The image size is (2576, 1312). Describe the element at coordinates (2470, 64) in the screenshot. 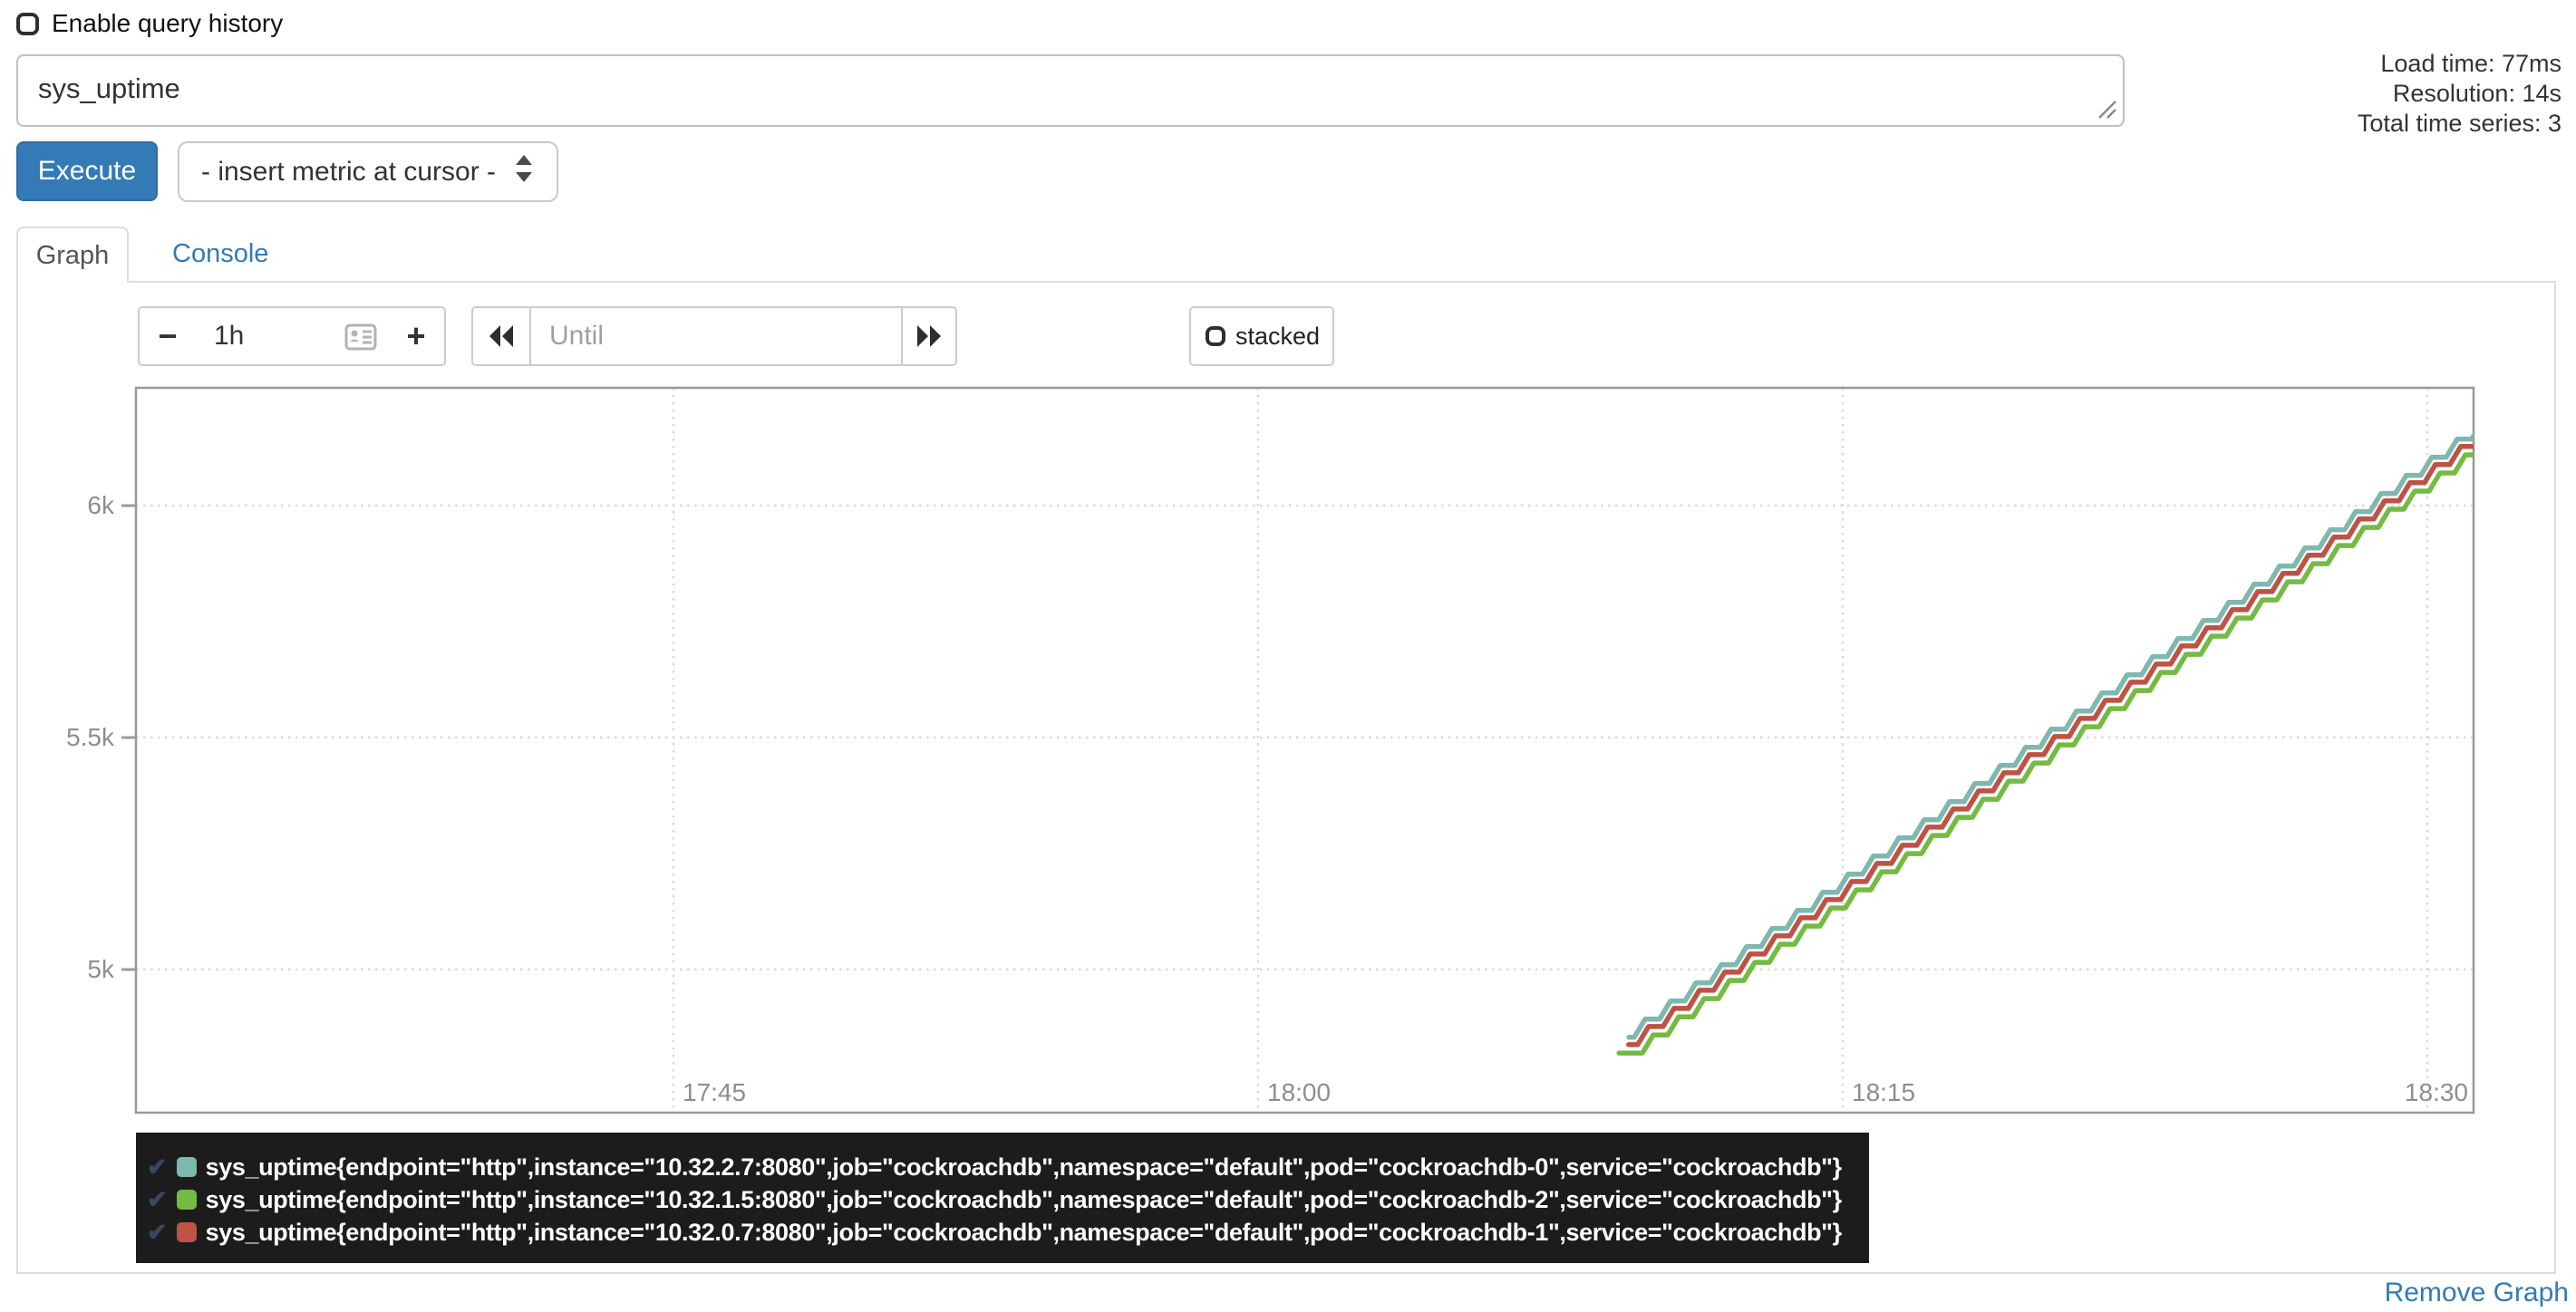

I see `stat-load-time: Load time: 77ms` at that location.